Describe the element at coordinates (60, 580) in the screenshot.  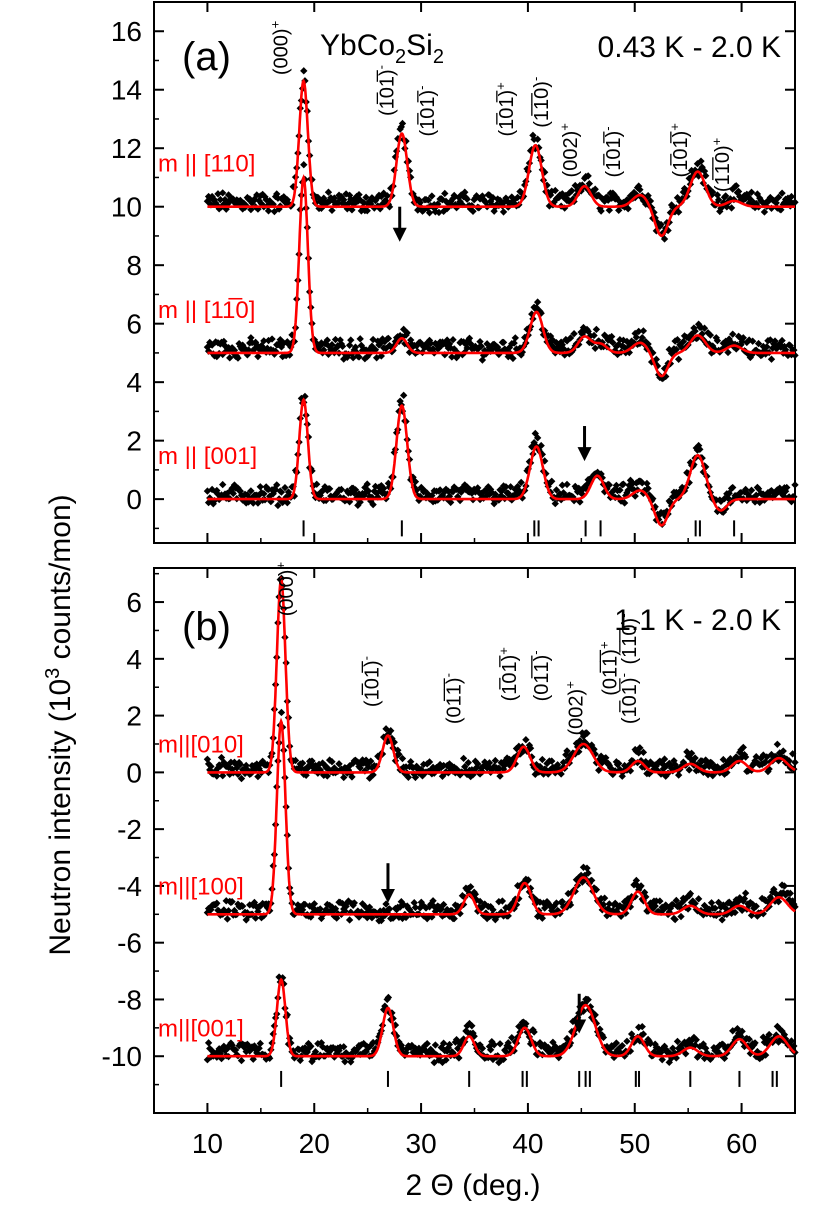
I see `y-axis-label-tail: counts/mon)` at that location.